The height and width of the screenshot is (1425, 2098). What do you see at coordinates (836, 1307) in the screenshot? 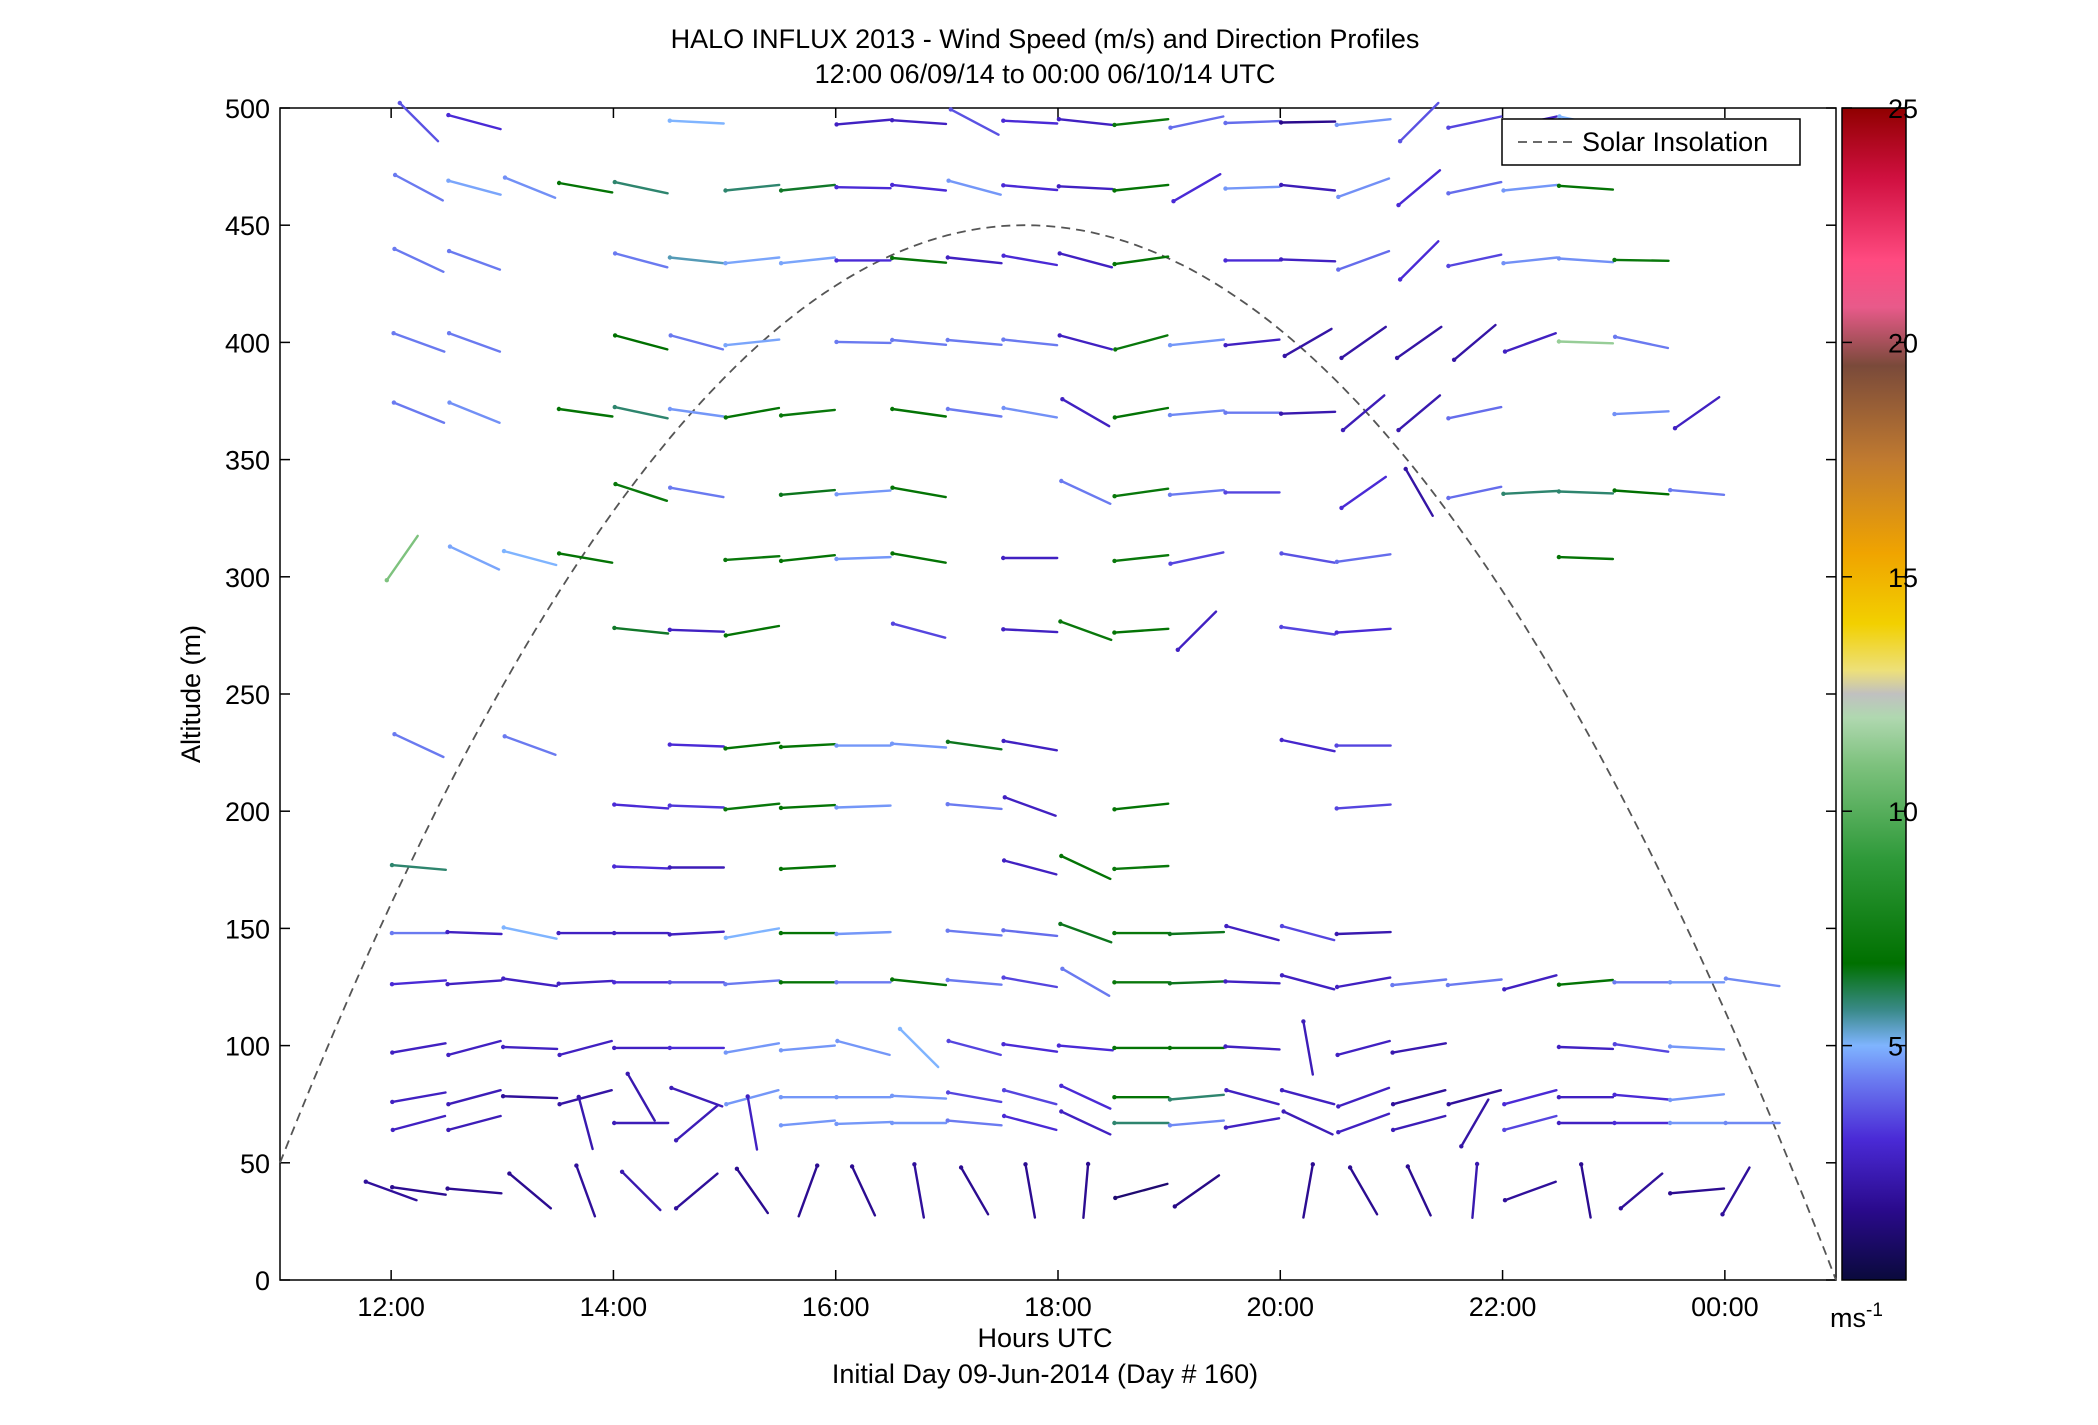
I see `x-tick-label: 16:00` at bounding box center [836, 1307].